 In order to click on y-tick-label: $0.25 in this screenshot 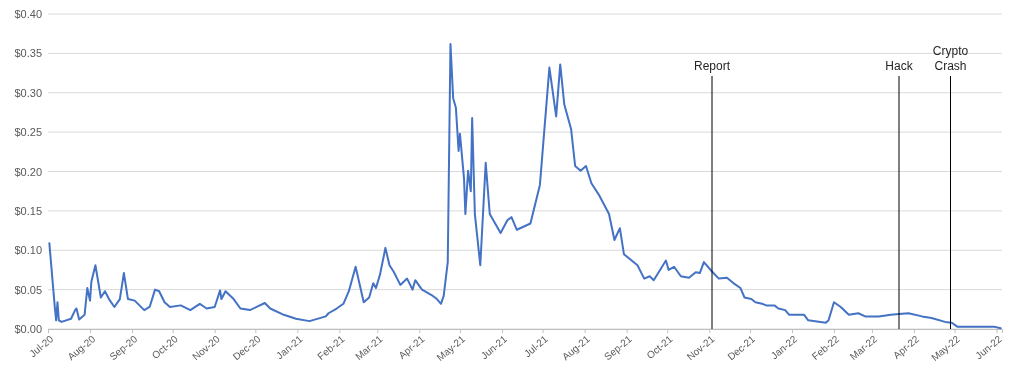, I will do `click(28, 132)`.